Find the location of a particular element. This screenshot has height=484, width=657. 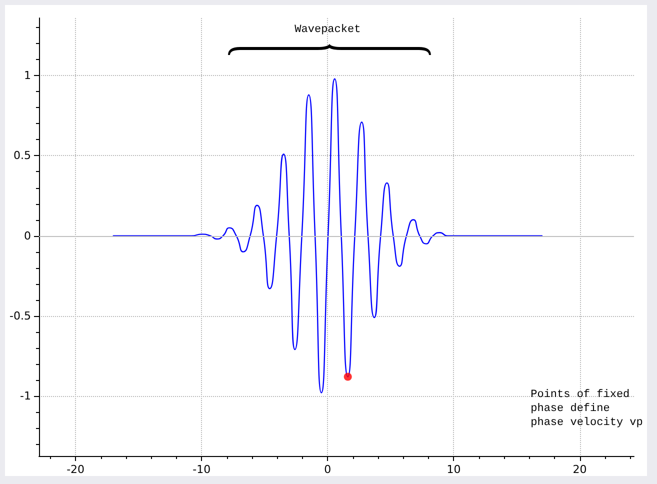

x-tick-label: -10 is located at coordinates (201, 469).